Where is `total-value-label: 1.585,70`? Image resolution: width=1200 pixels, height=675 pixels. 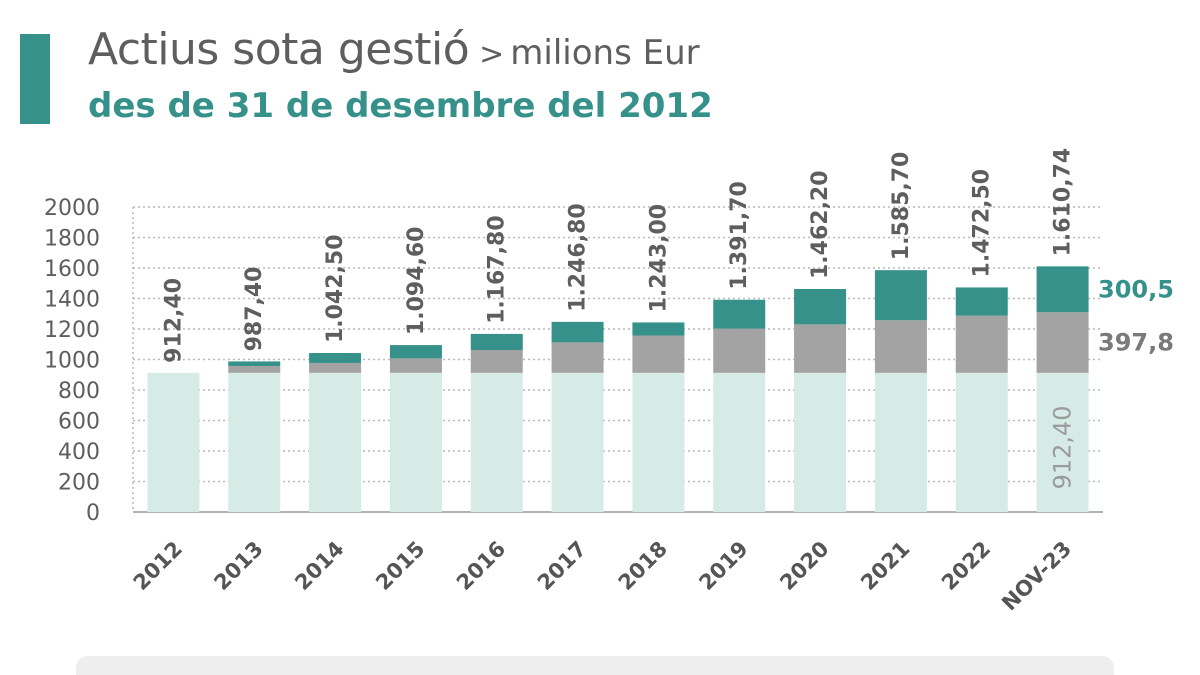 total-value-label: 1.585,70 is located at coordinates (901, 206).